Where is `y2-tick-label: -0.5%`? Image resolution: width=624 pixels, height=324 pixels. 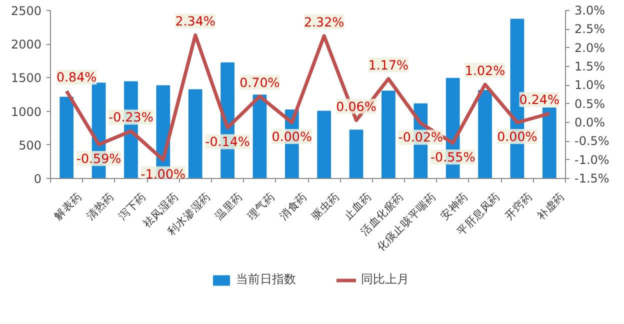 y2-tick-label: -0.5% is located at coordinates (592, 141).